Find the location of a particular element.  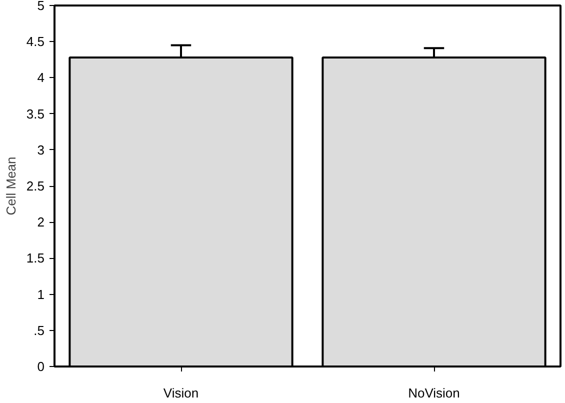

x-tick-label: Vision is located at coordinates (181, 393).